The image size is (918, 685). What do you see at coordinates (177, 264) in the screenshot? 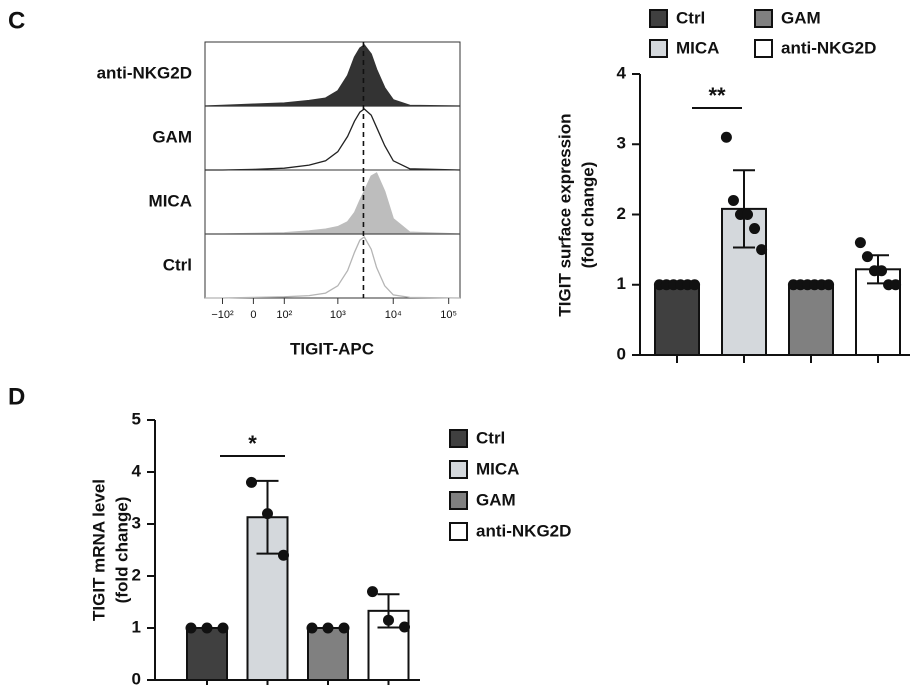
I see `series-label: Ctrl` at bounding box center [177, 264].